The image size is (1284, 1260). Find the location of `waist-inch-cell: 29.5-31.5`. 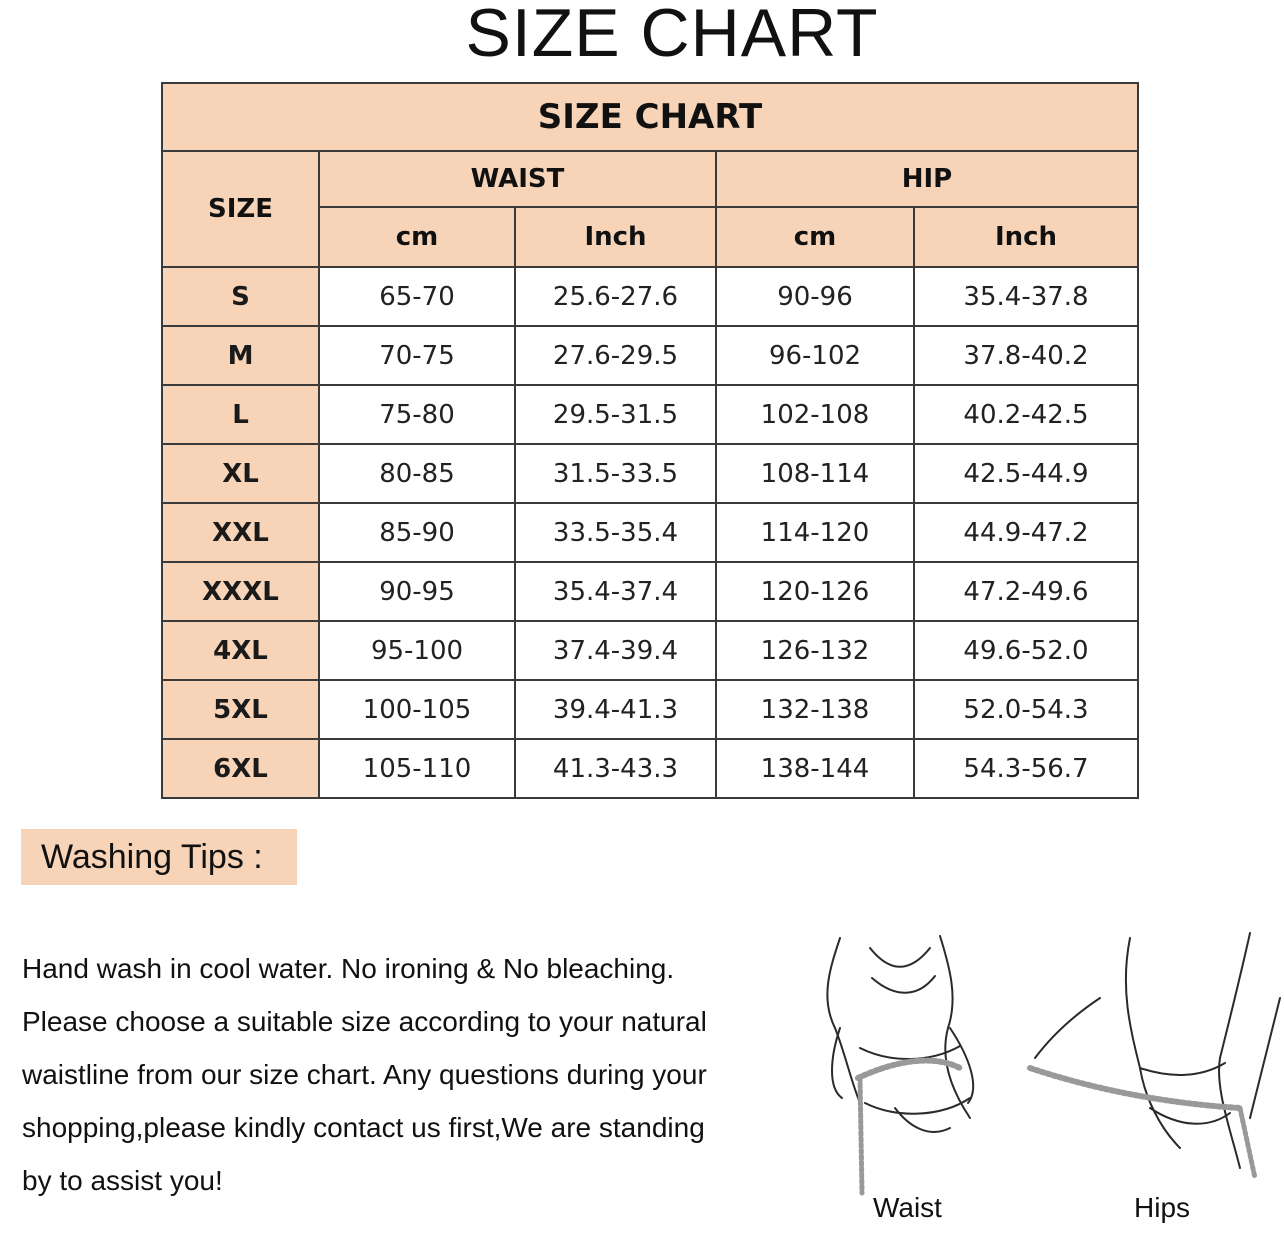

waist-inch-cell: 29.5-31.5 is located at coordinates (615, 414).